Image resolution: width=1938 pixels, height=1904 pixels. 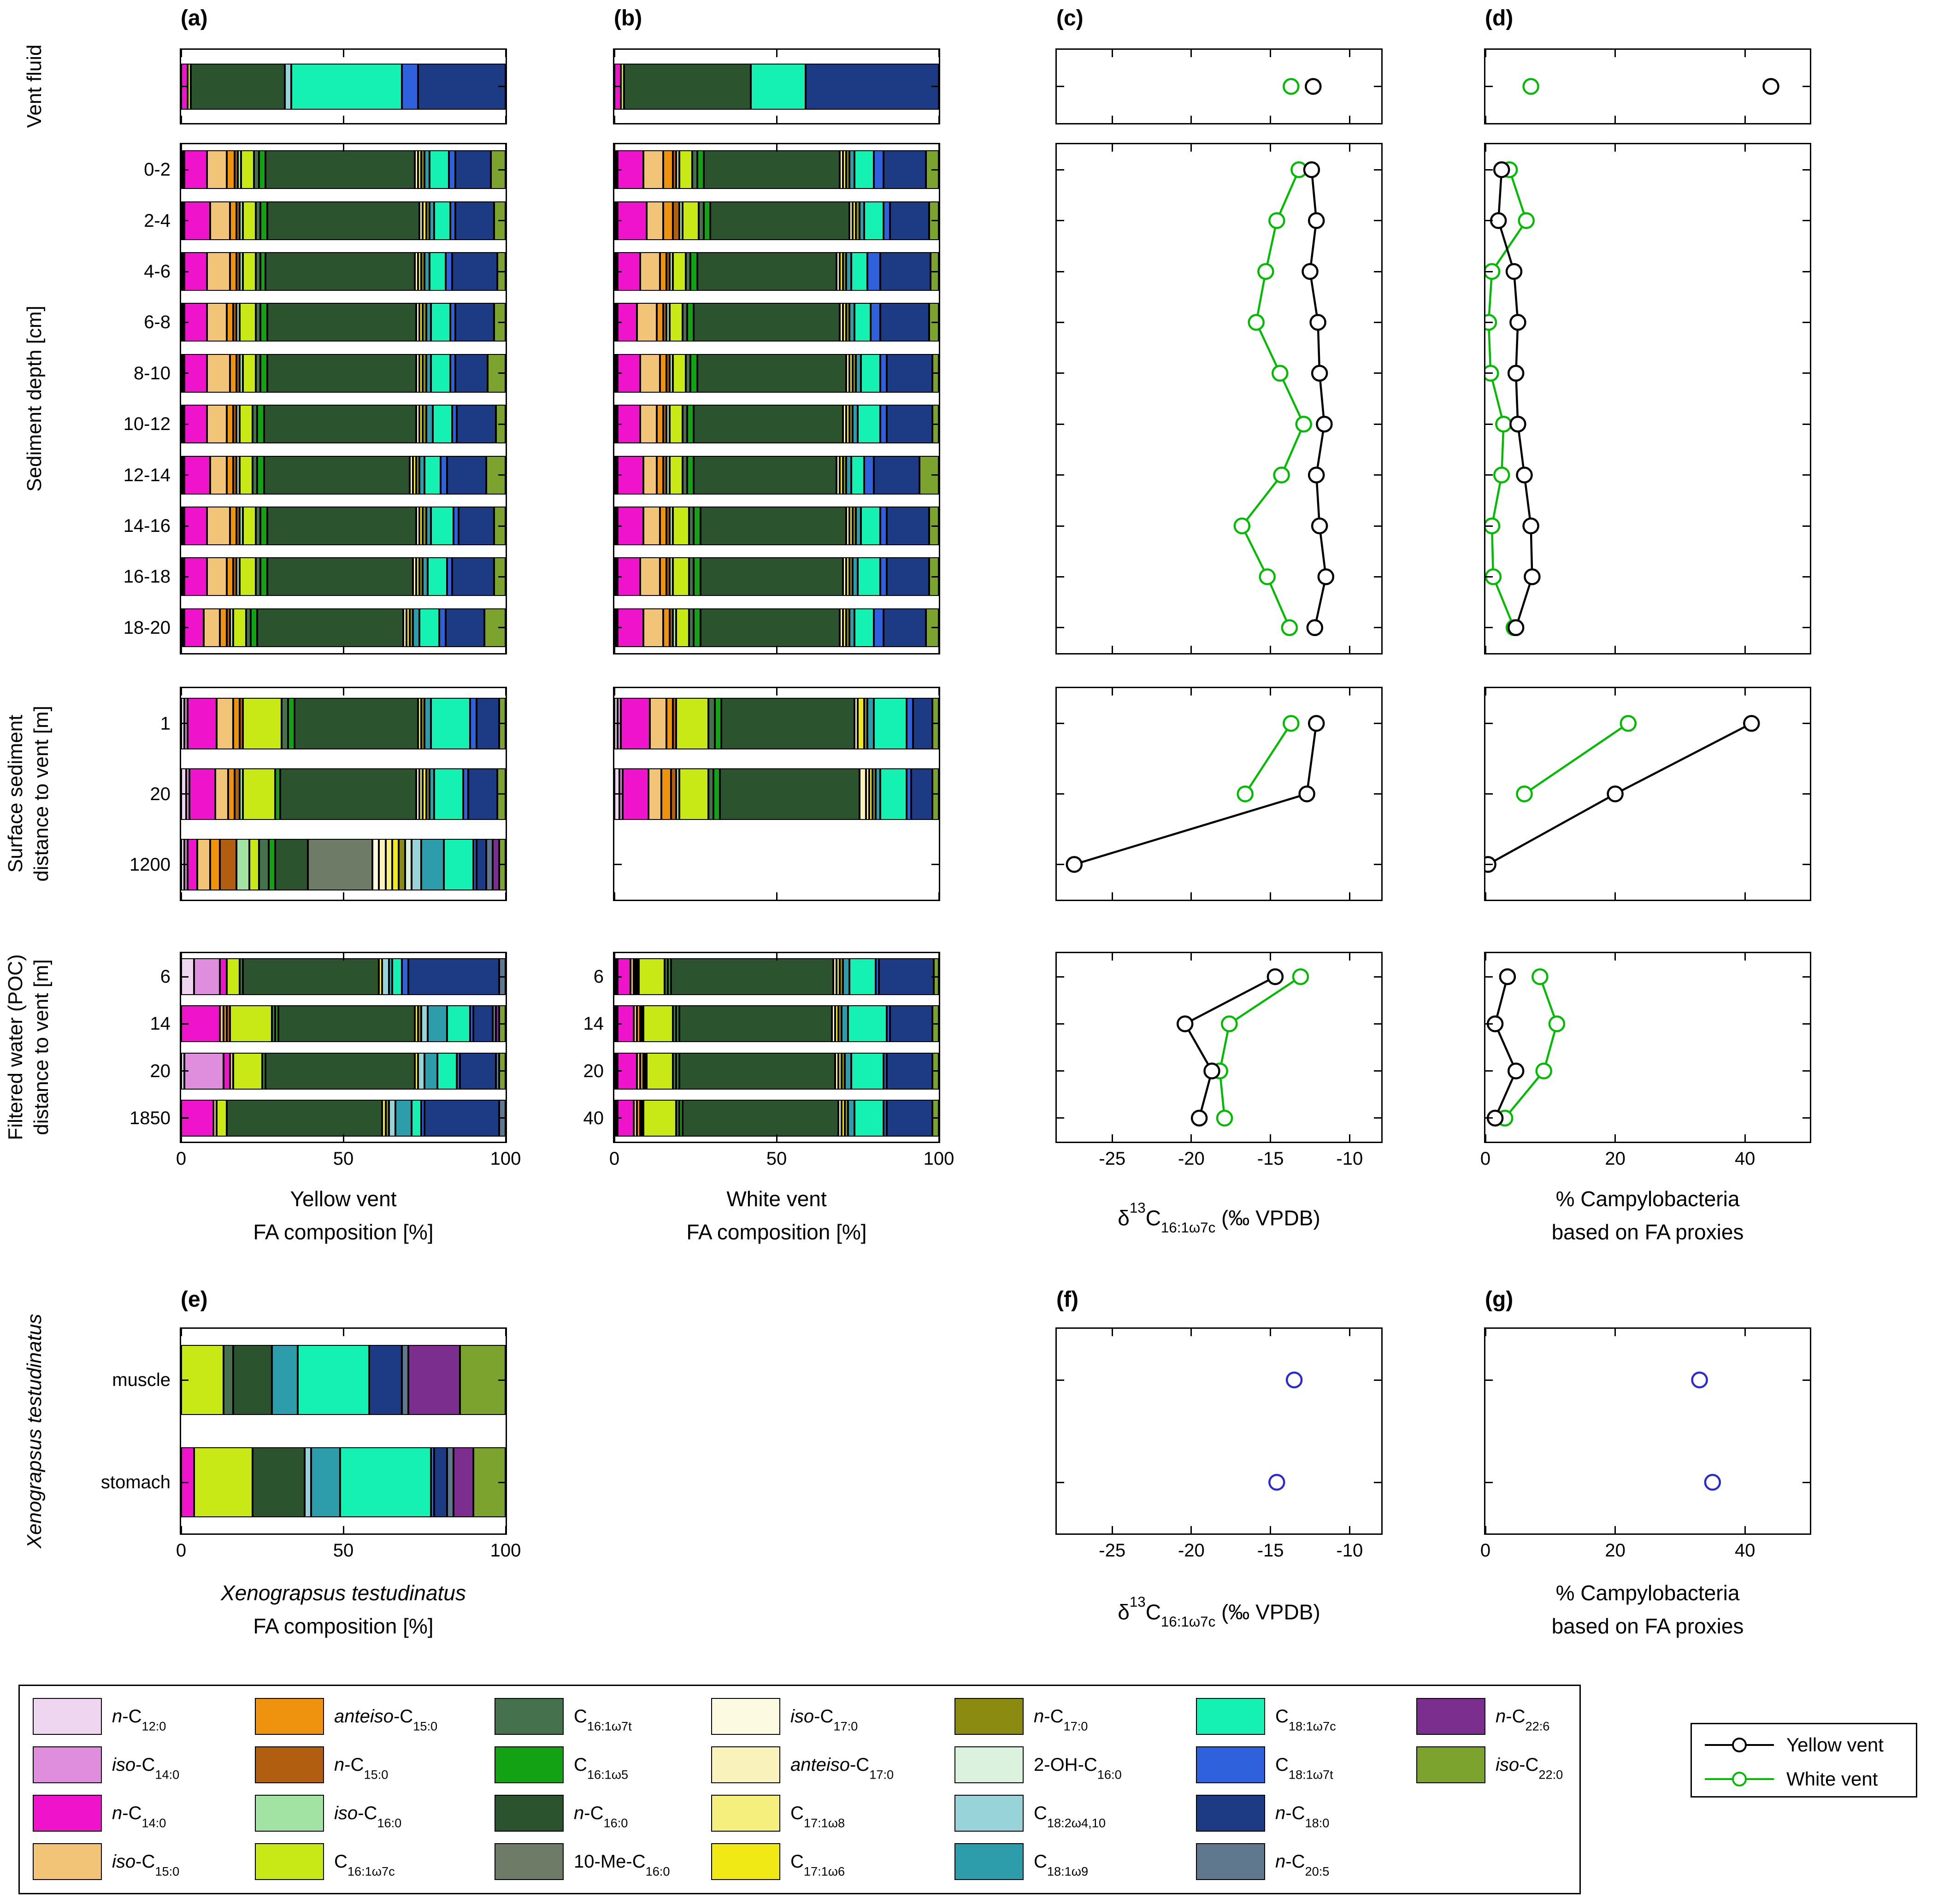 I want to click on group-label-sediment-text: Sediment depth [cm], so click(x=34, y=399).